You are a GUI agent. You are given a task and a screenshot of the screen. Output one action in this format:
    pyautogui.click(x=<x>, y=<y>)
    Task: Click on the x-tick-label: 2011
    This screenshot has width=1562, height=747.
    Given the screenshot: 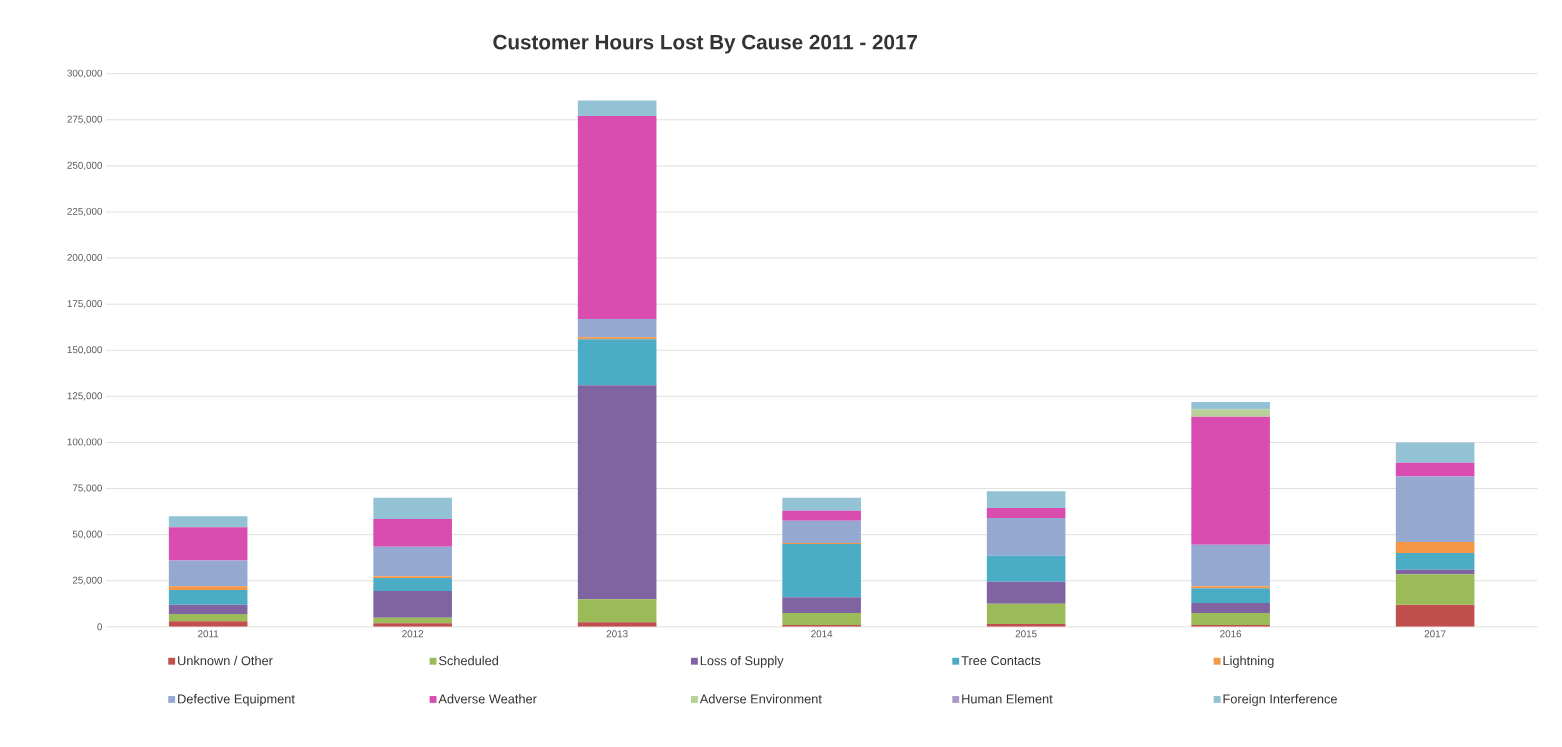 What is the action you would take?
    pyautogui.click(x=208, y=634)
    